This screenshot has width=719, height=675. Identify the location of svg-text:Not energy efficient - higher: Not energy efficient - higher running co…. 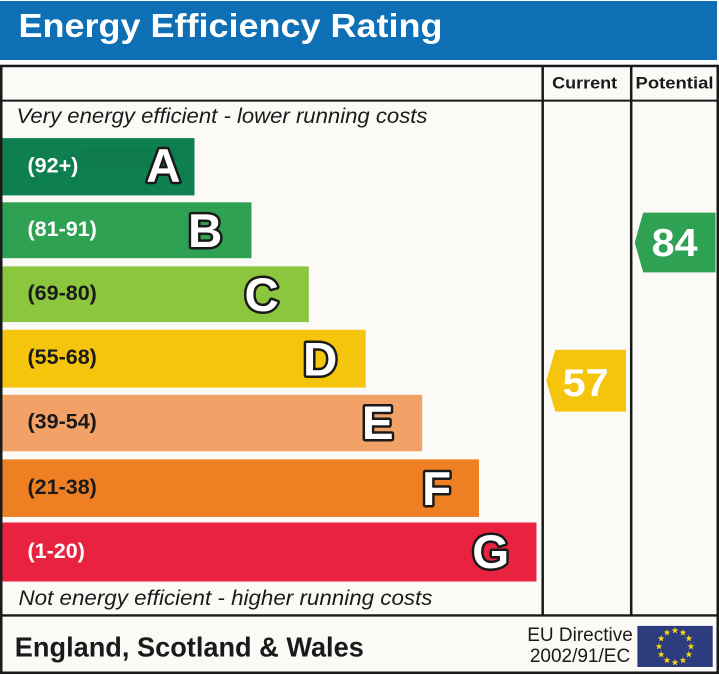
(226, 598).